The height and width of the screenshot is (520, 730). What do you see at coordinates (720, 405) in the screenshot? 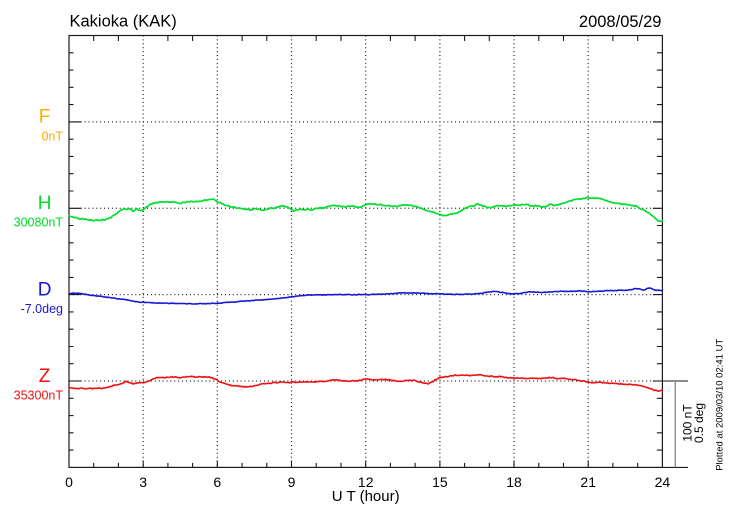
I see `svg-text: Plotted at 2009/03/10 02:41 UT` at bounding box center [720, 405].